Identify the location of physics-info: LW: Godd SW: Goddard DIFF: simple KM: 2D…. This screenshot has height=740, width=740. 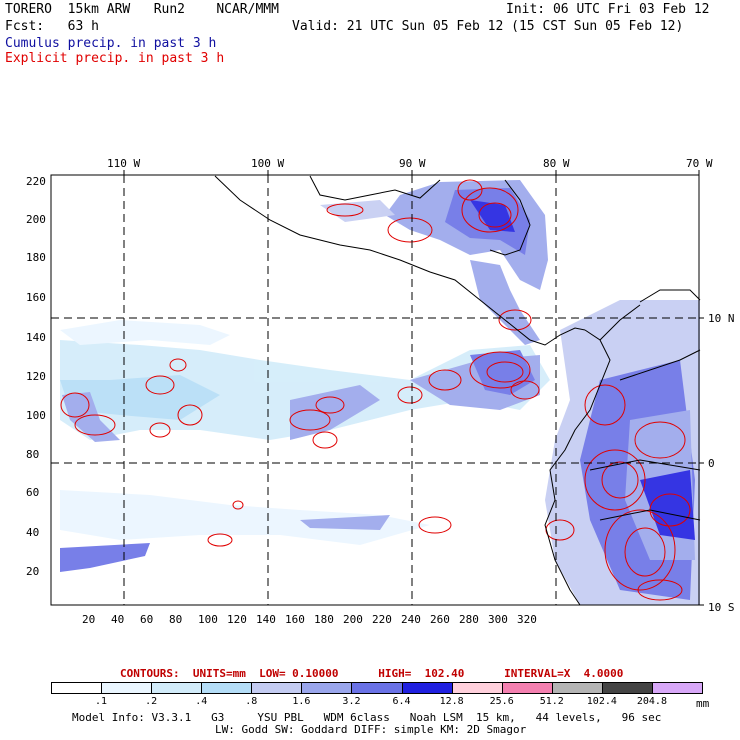
(371, 729).